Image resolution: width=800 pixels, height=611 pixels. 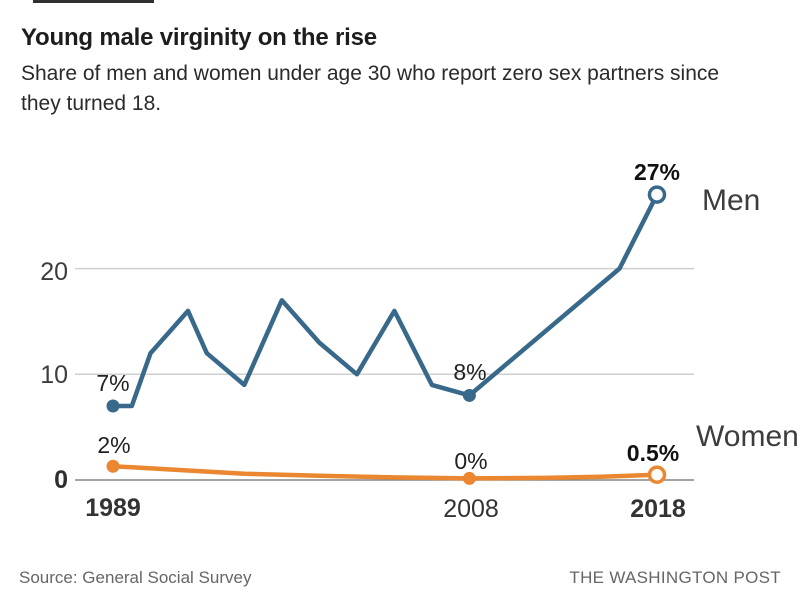 I want to click on y-tick-20: 20, so click(x=54, y=272).